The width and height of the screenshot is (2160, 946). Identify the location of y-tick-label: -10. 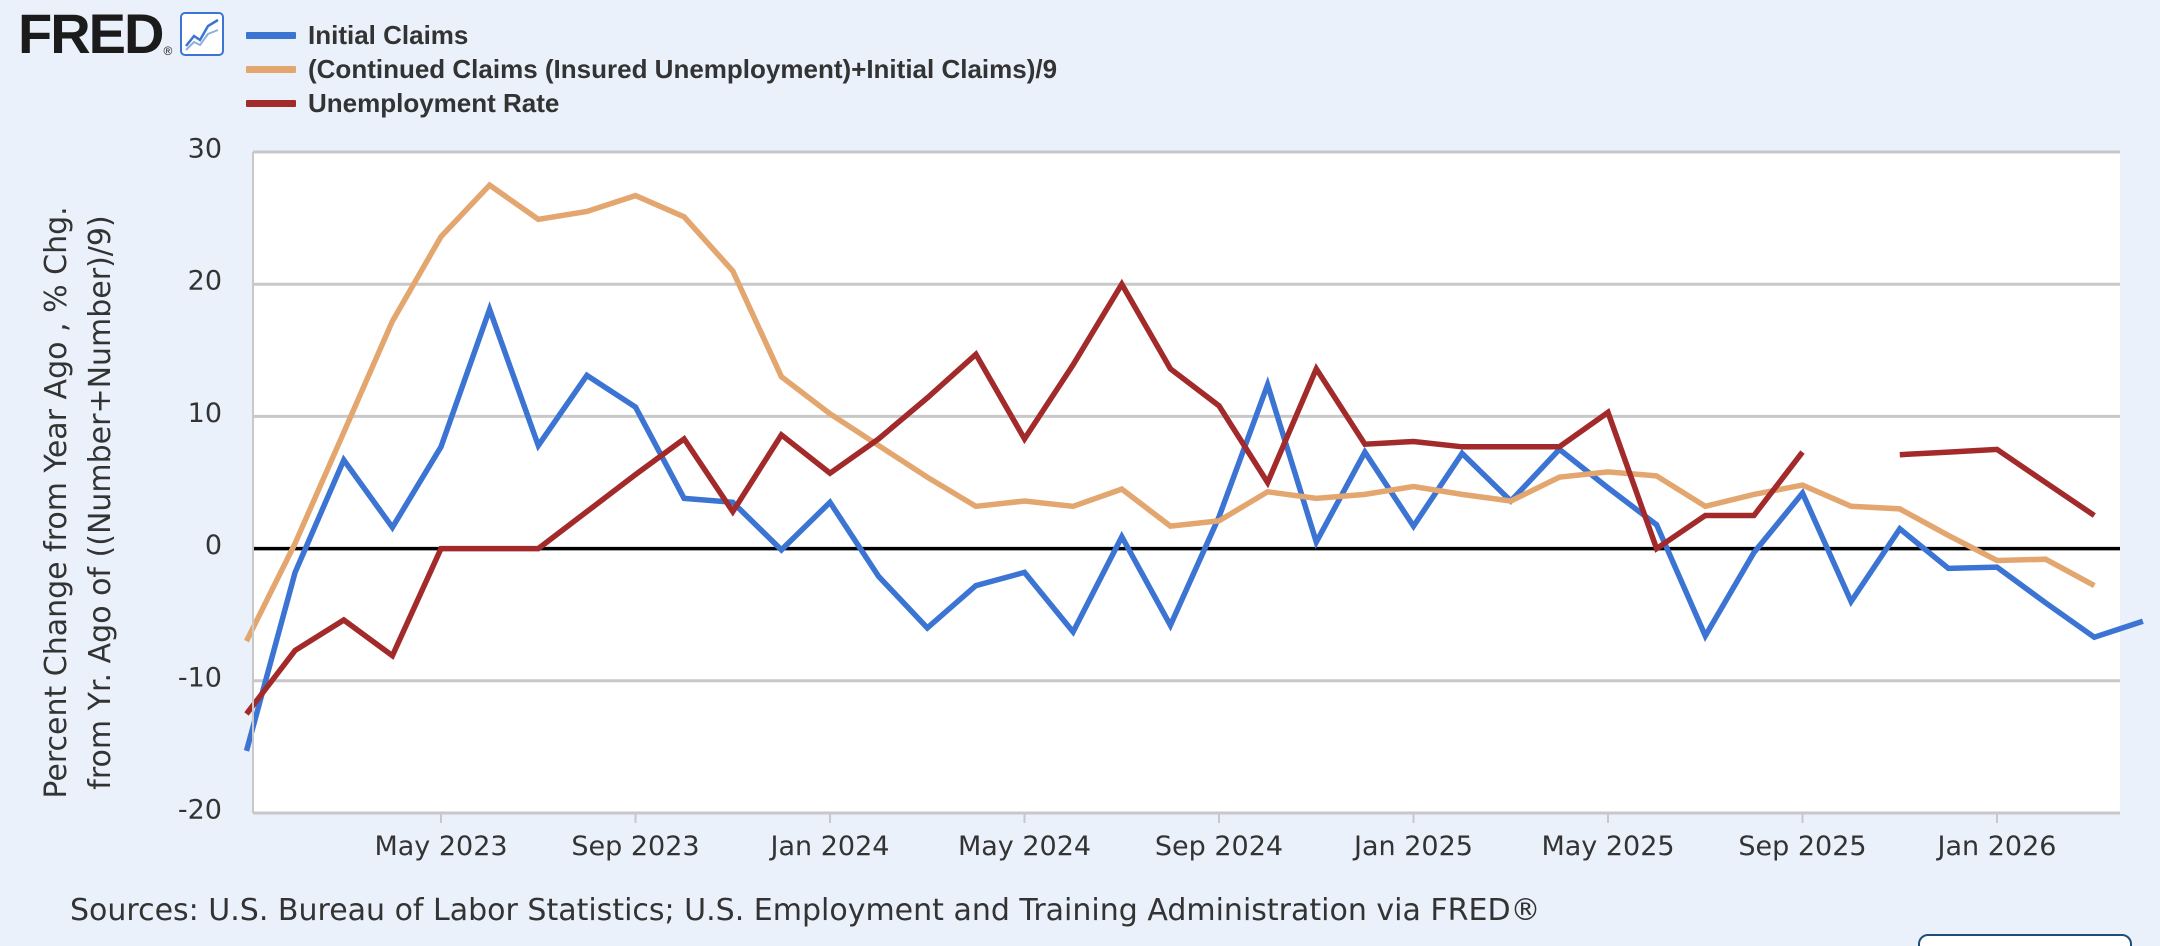
(200, 677).